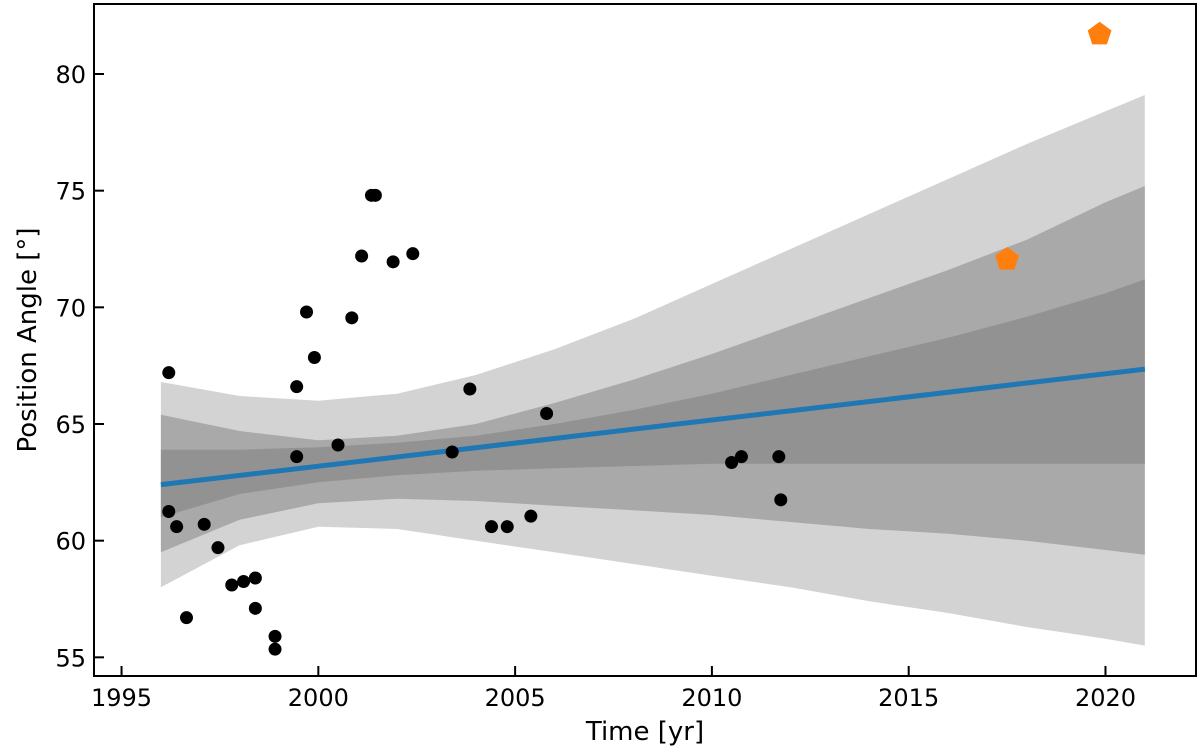  I want to click on x-tick-label: 2010, so click(711, 698).